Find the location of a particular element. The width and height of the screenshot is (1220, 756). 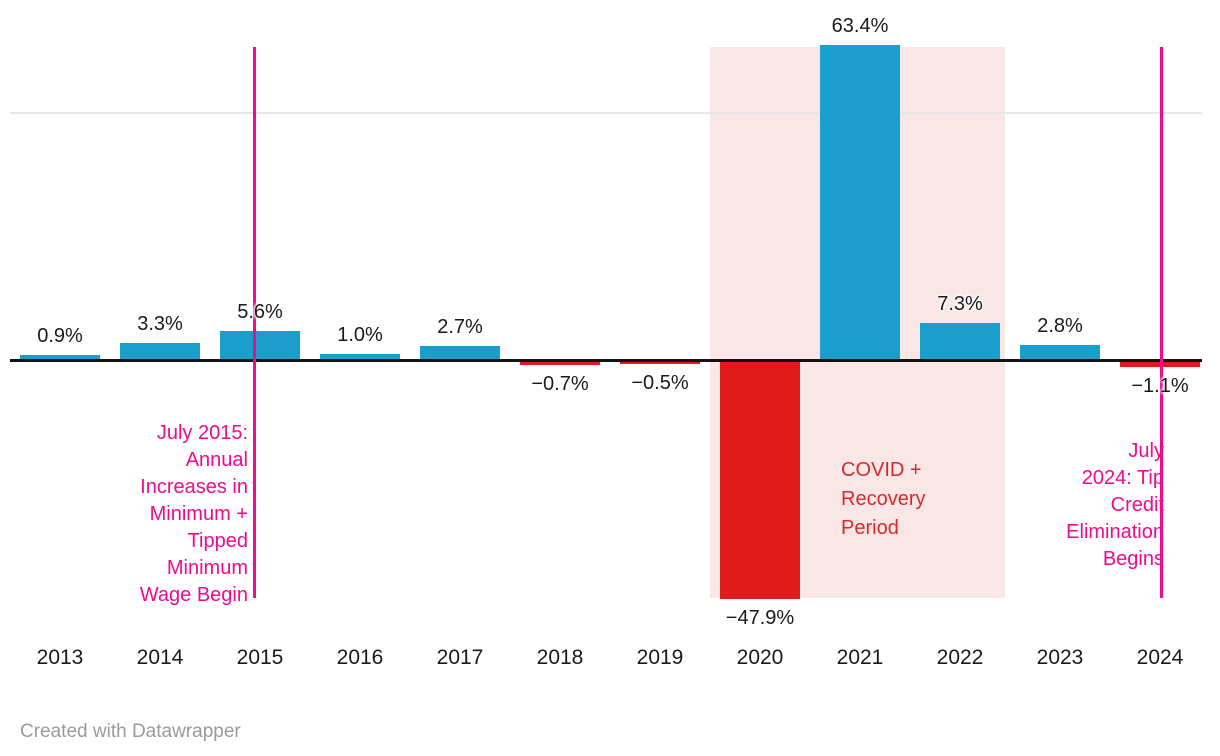

value-label-2023: 2.8% is located at coordinates (1060, 326).